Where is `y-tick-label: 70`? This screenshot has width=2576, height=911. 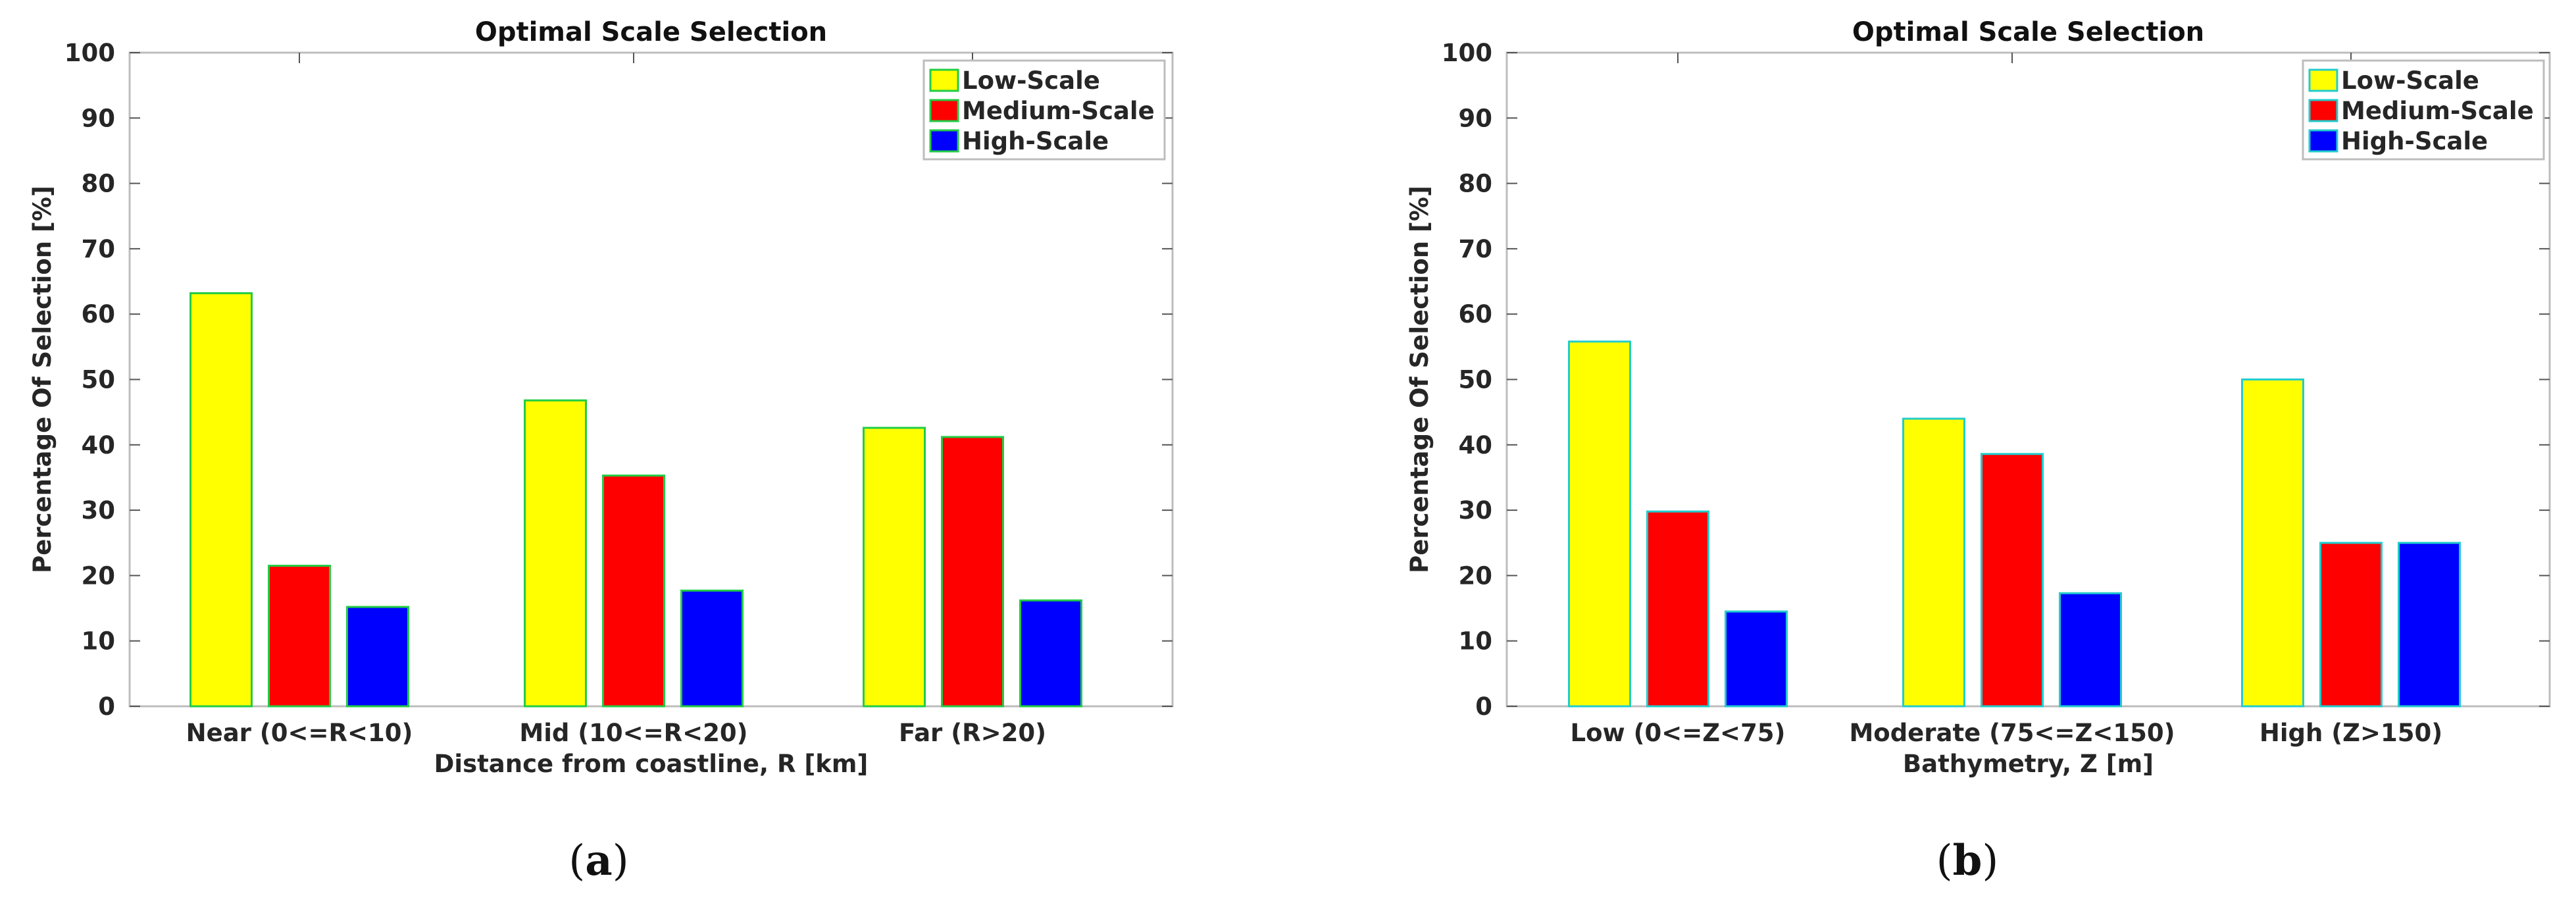 y-tick-label: 70 is located at coordinates (99, 249).